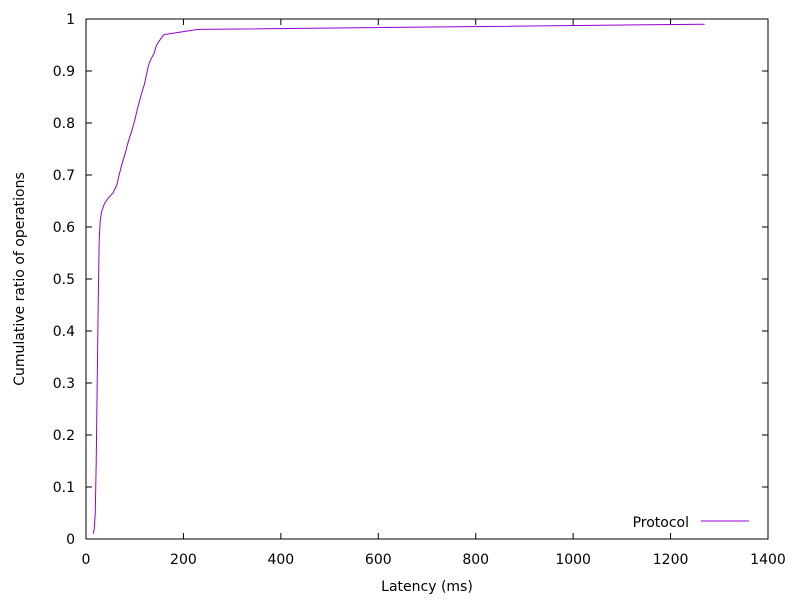  What do you see at coordinates (64, 124) in the screenshot?
I see `y-tick-label: 0.8` at bounding box center [64, 124].